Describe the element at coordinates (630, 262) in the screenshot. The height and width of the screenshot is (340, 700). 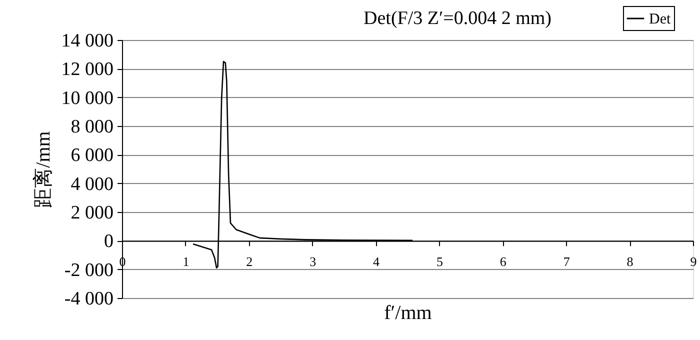
I see `x-tick-label: 8` at that location.